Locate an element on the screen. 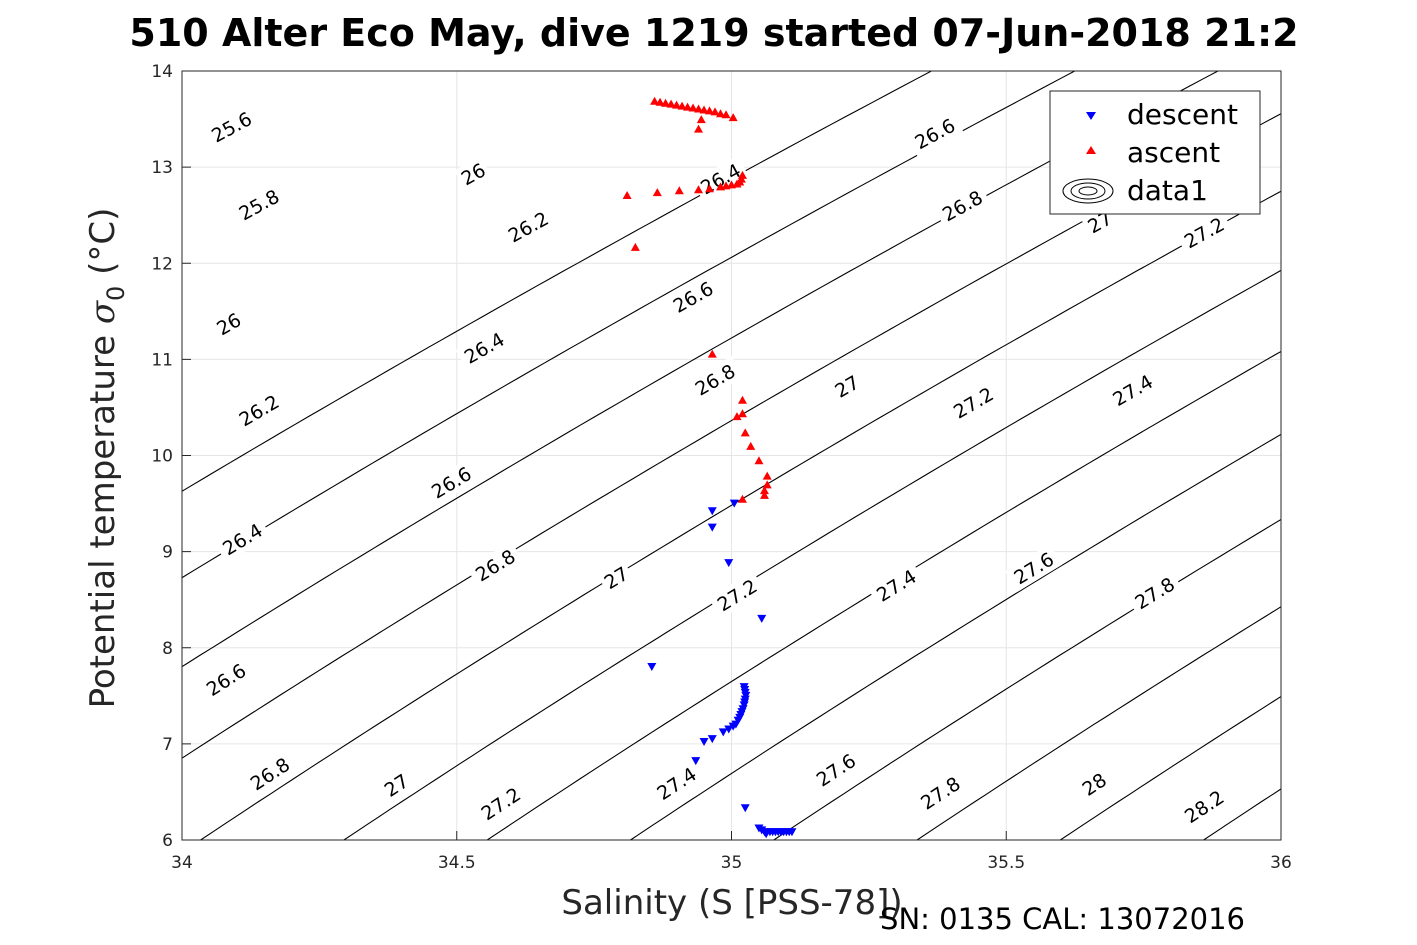 The height and width of the screenshot is (945, 1417). x-tick-label: 34.5 is located at coordinates (457, 863).